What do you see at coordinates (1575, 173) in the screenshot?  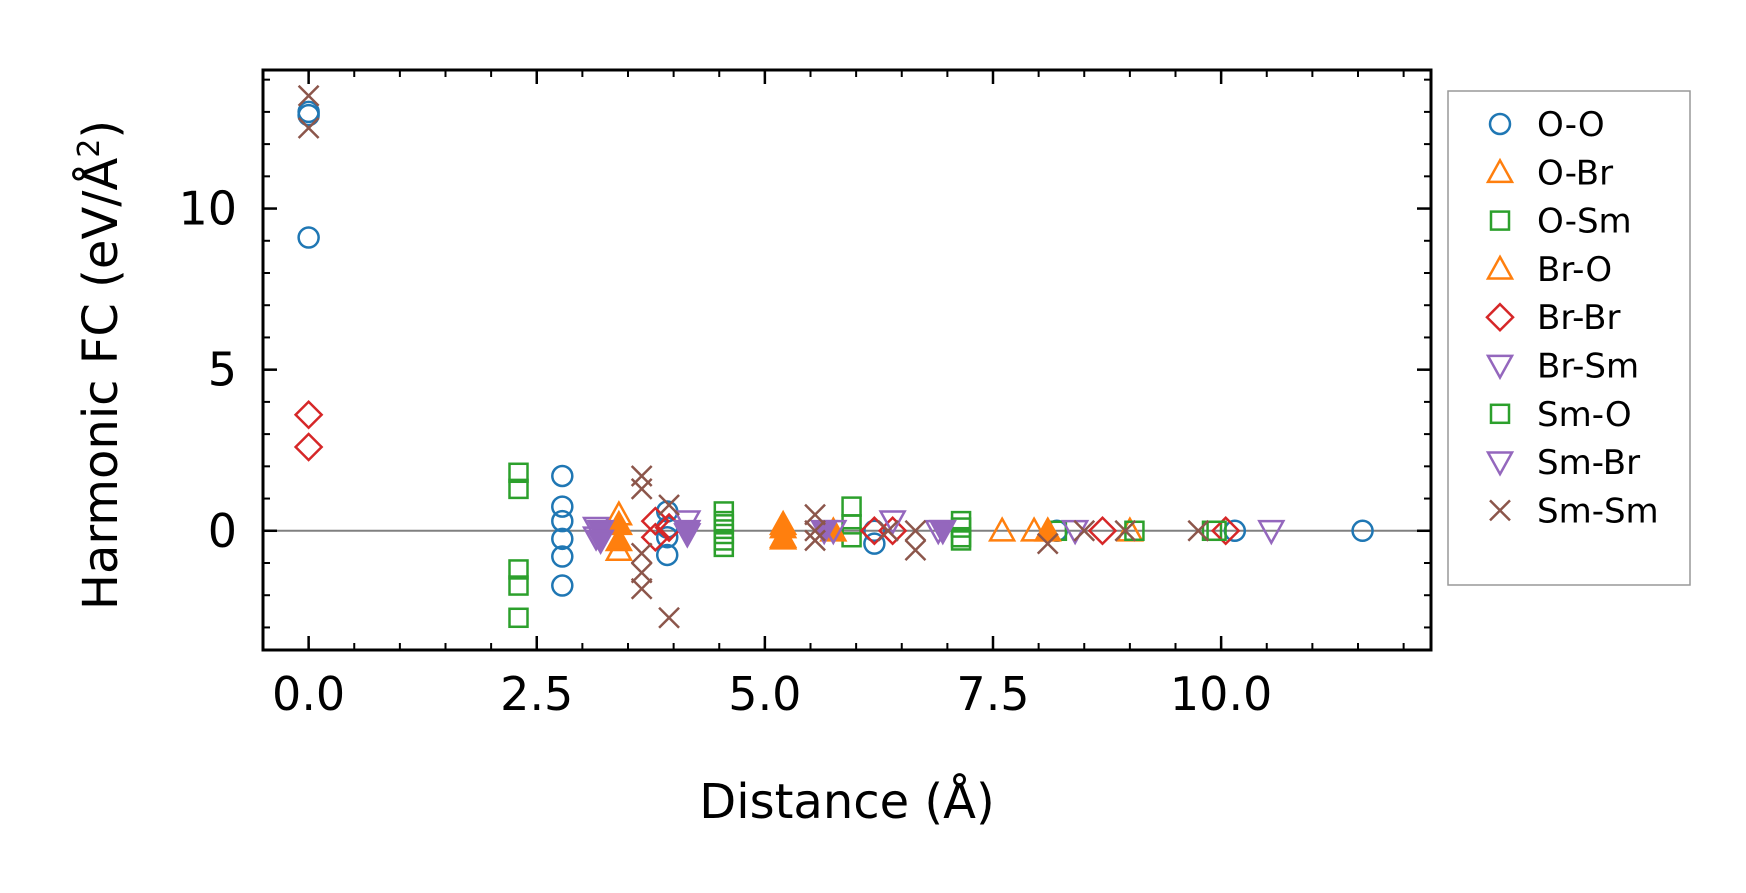 I see `legend-label-o-br: O-Br` at bounding box center [1575, 173].